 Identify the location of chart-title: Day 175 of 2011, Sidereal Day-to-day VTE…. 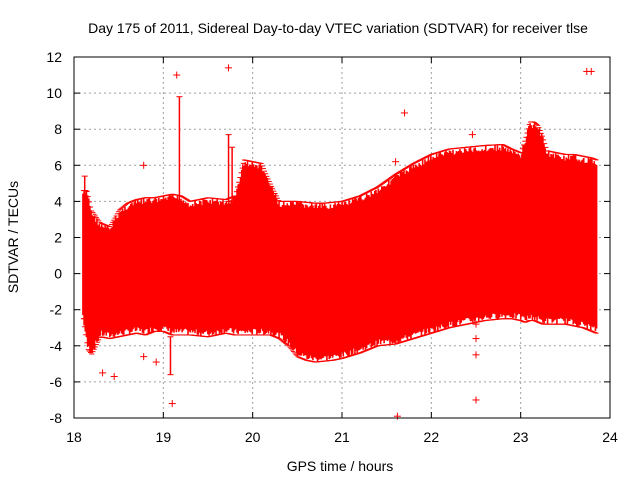
(338, 28).